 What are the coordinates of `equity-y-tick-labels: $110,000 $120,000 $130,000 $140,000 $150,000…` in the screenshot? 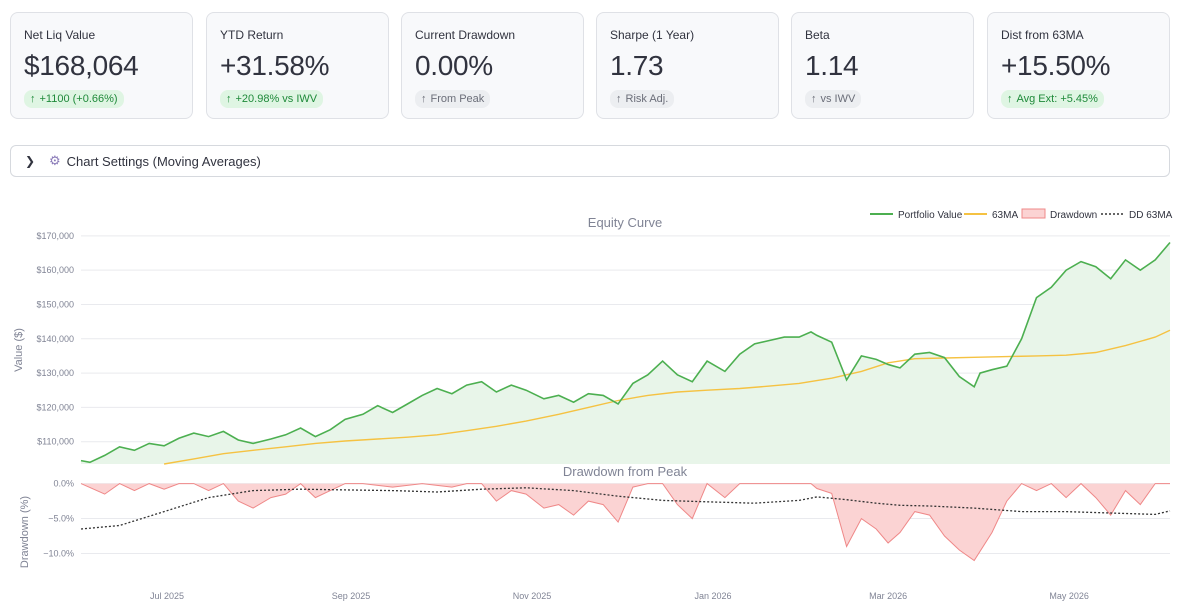 It's located at (55, 339).